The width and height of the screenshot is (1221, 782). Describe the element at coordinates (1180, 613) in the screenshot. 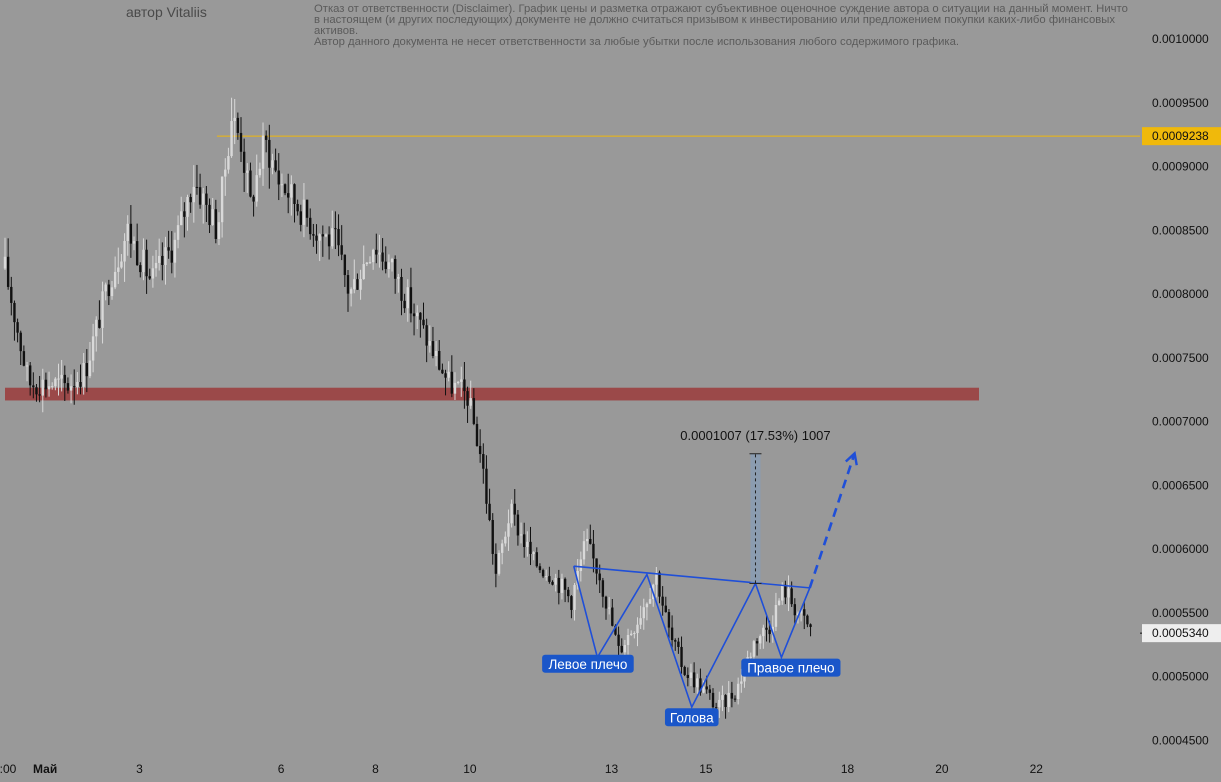

I see `y-tick-label: 0.0005500` at that location.